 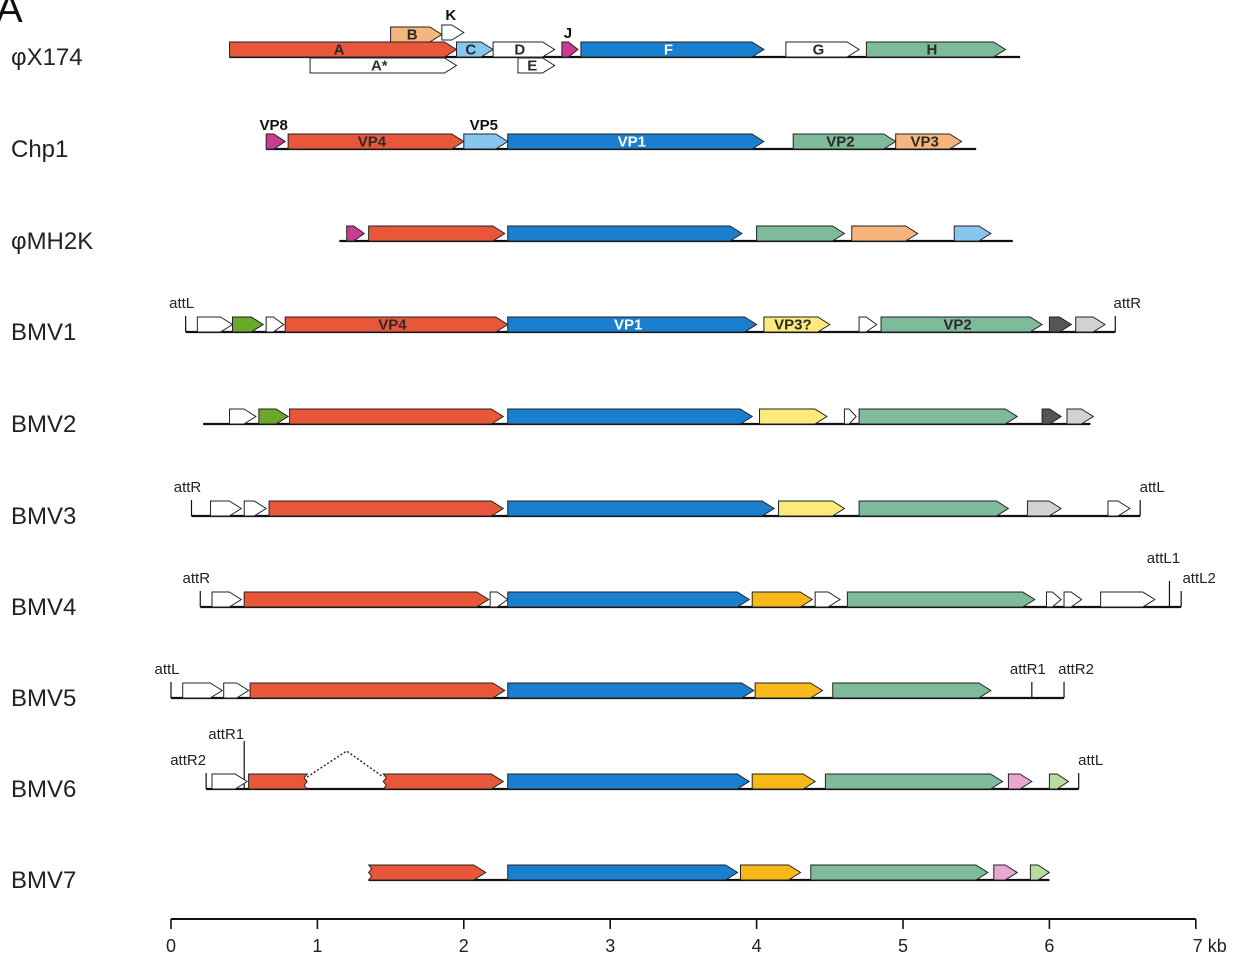 What do you see at coordinates (924, 142) in the screenshot?
I see `gene-label: VP3` at bounding box center [924, 142].